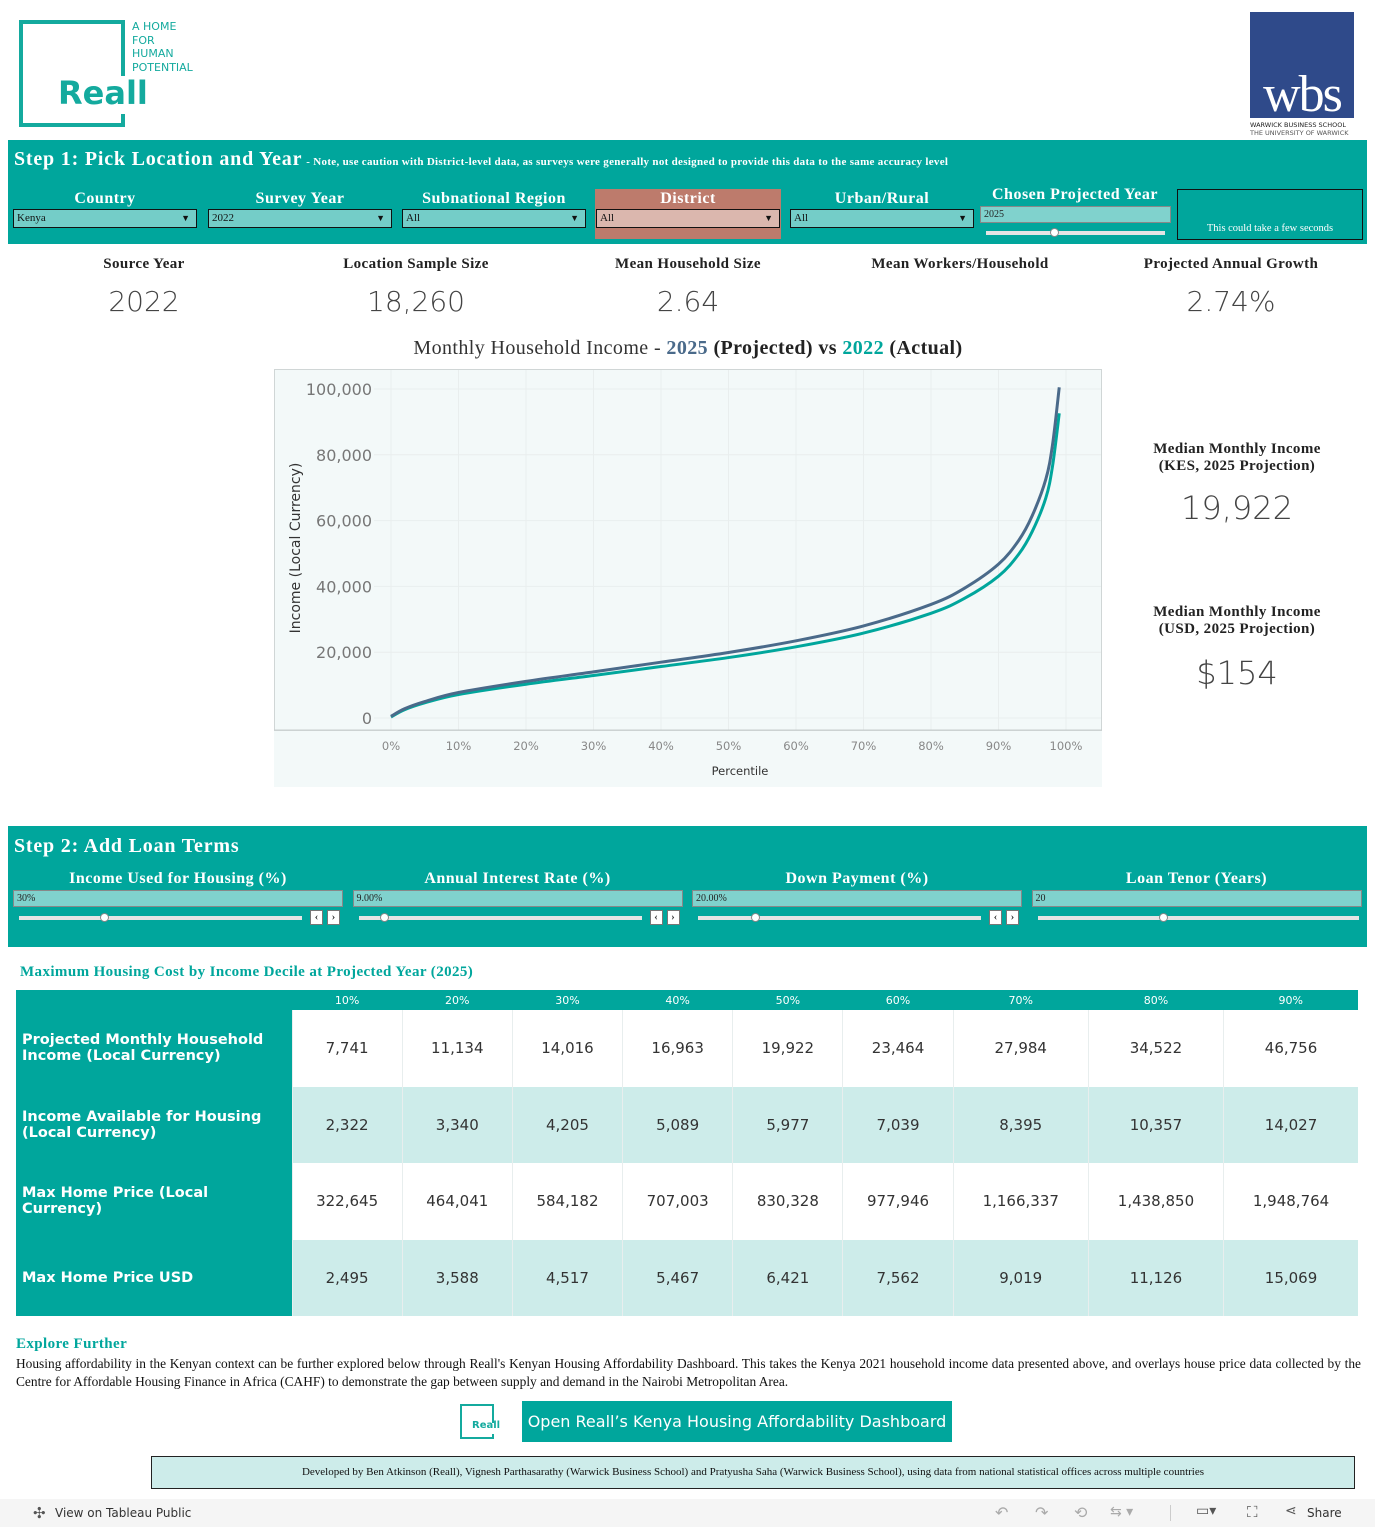 This screenshot has width=1375, height=1527. I want to click on share-button: Share, so click(1324, 1513).